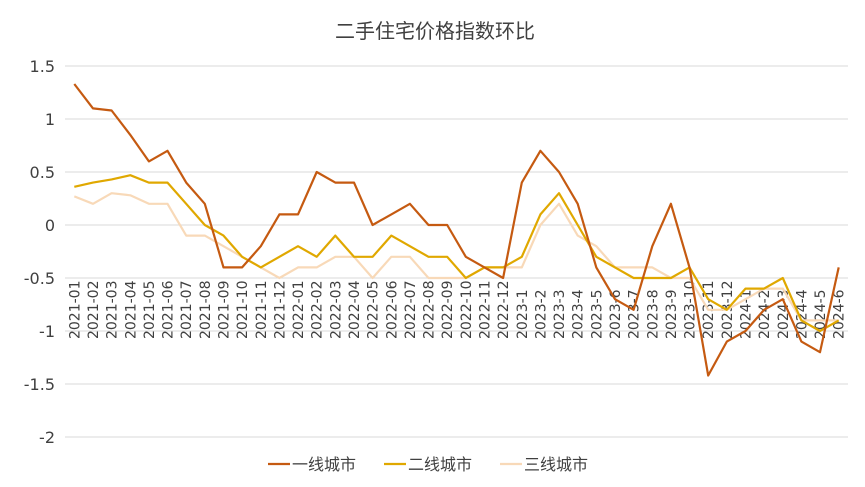 The width and height of the screenshot is (865, 487). Describe the element at coordinates (262, 310) in the screenshot. I see `x-tick-label: 2021-11` at that location.